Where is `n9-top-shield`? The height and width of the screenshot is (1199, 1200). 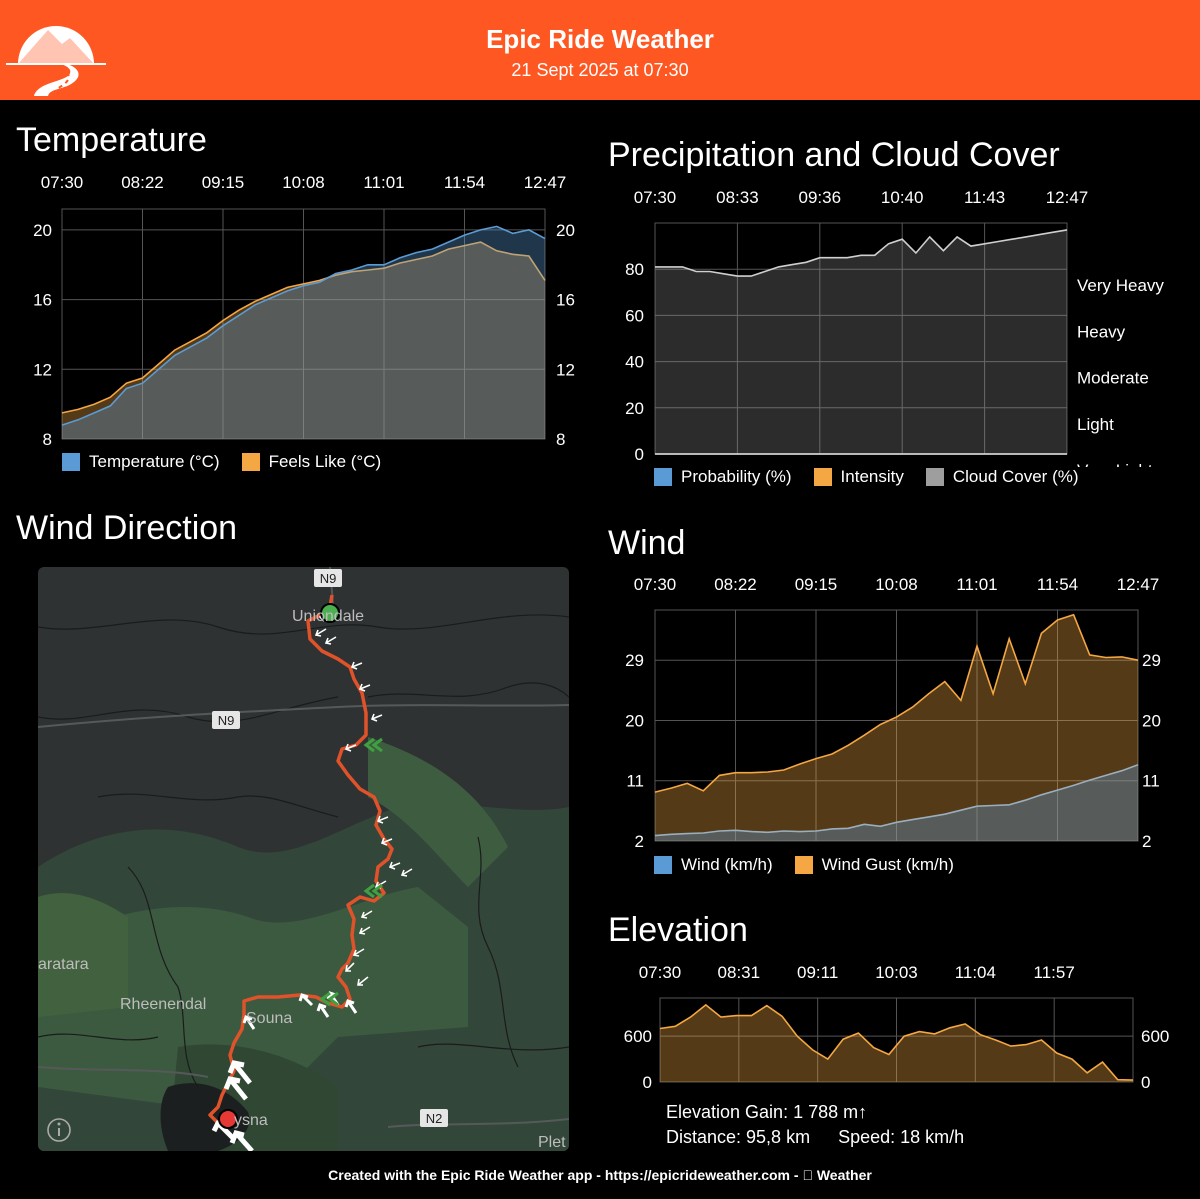 n9-top-shield is located at coordinates (328, 578).